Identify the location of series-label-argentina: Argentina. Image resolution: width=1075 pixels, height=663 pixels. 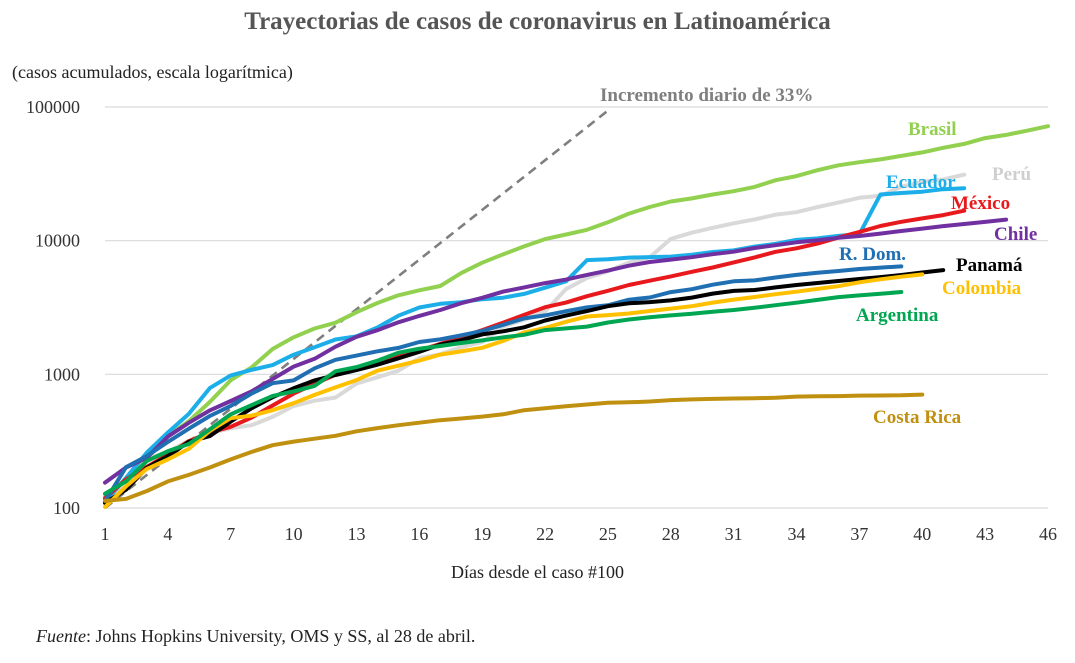
(897, 315).